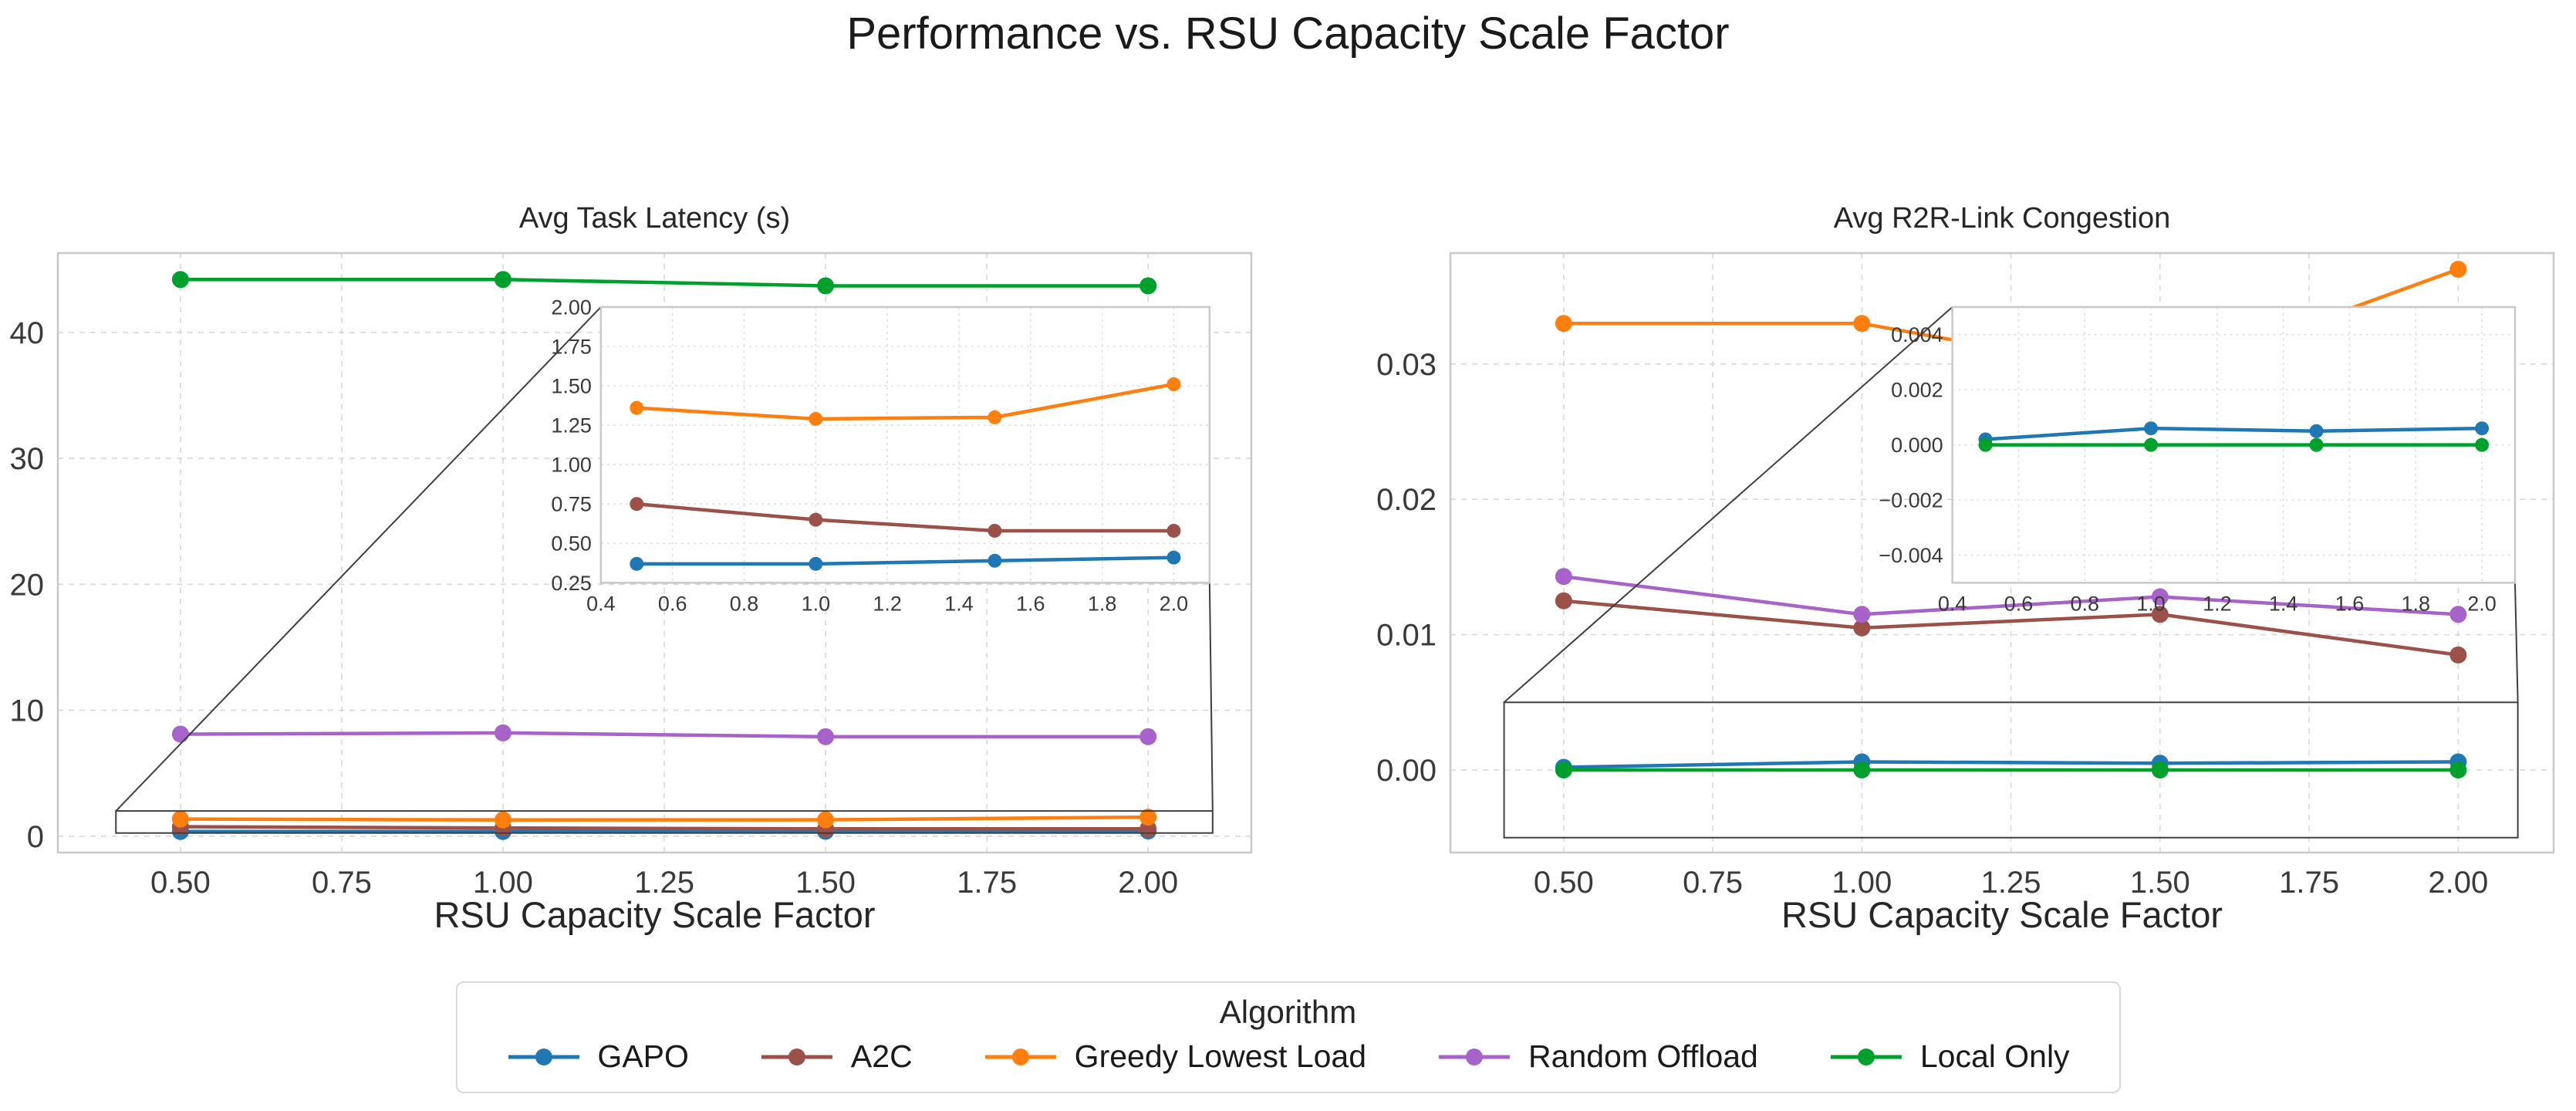  Describe the element at coordinates (816, 603) in the screenshot. I see `x-tick-label: 1.0` at that location.